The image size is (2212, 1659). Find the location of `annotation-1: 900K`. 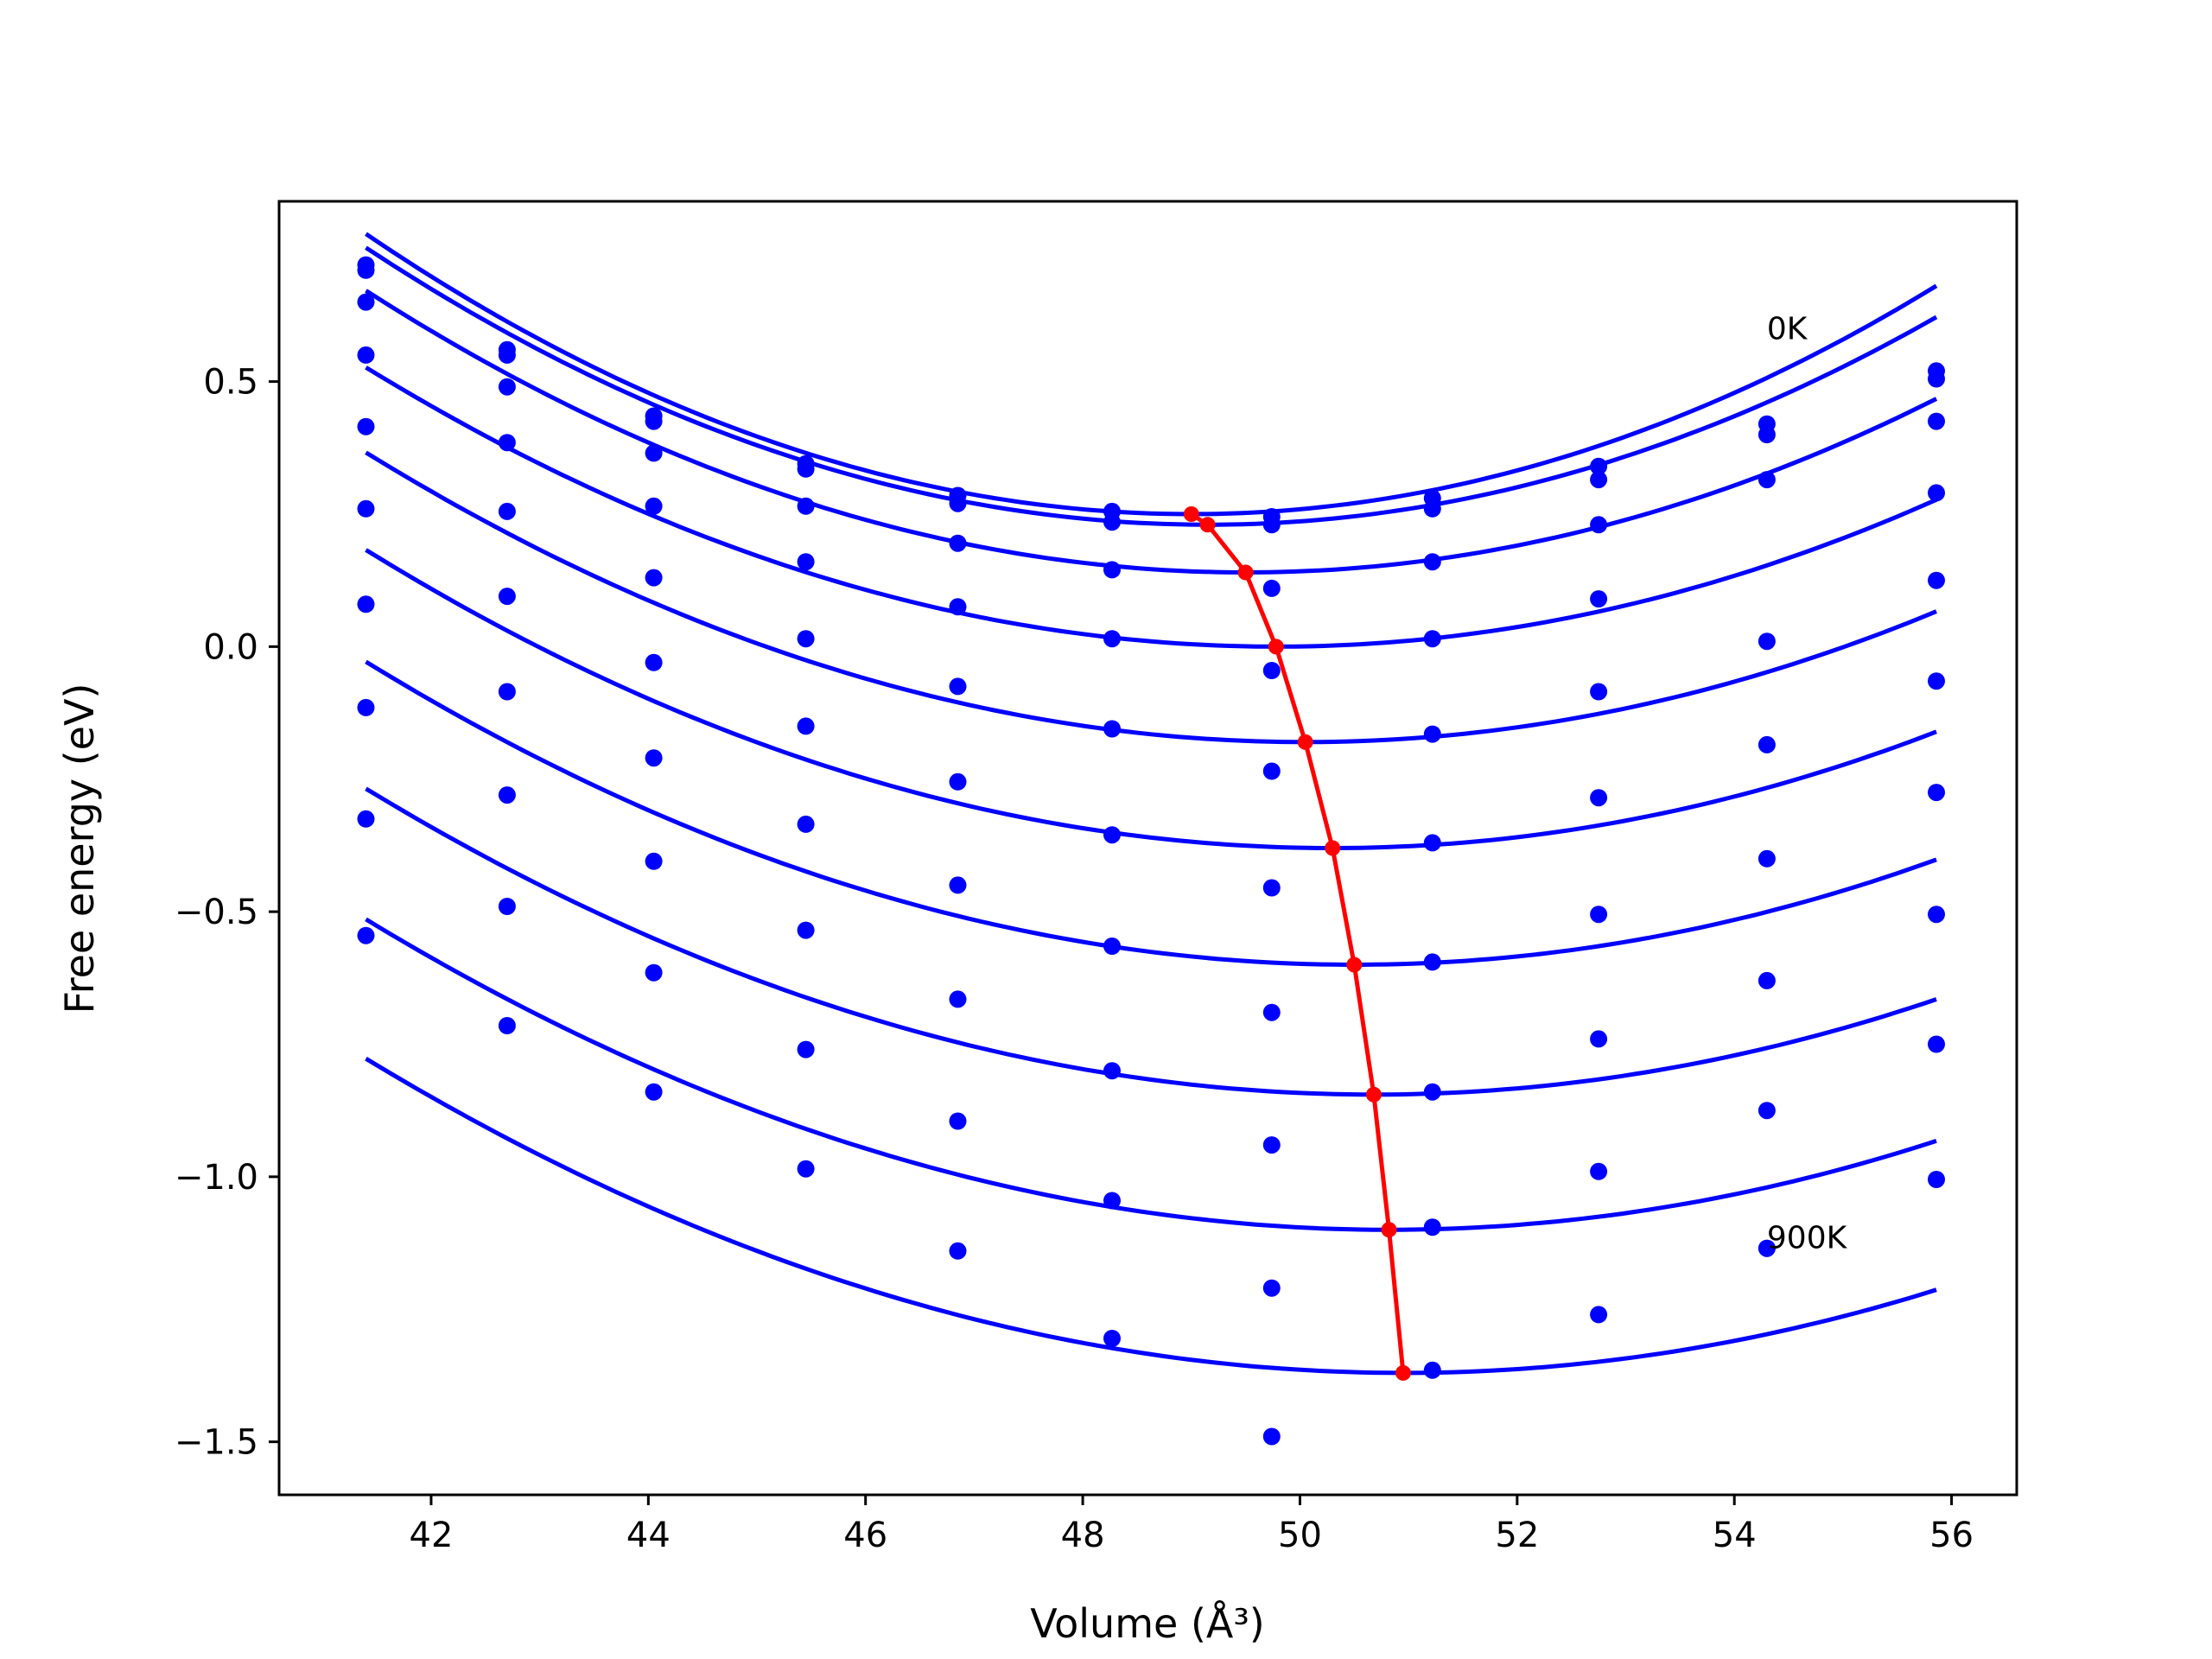

annotation-1: 900K is located at coordinates (1808, 1238).